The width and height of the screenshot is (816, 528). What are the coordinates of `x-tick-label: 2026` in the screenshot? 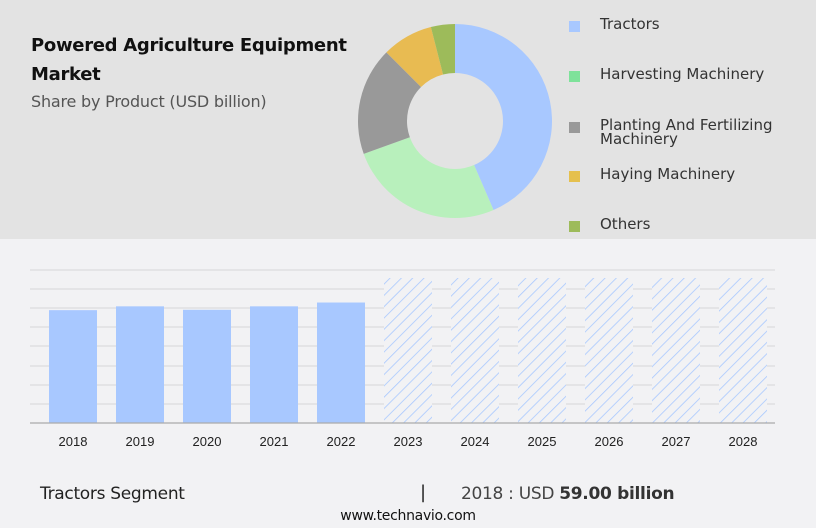 It's located at (609, 441).